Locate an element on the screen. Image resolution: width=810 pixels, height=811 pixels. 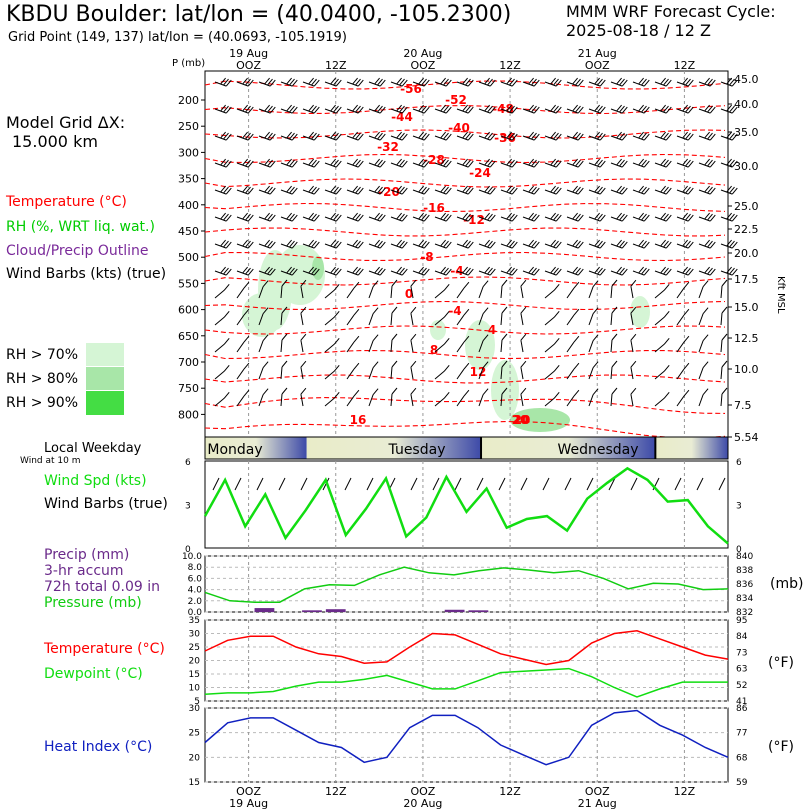
wind-tick-label: 0 is located at coordinates (188, 550).